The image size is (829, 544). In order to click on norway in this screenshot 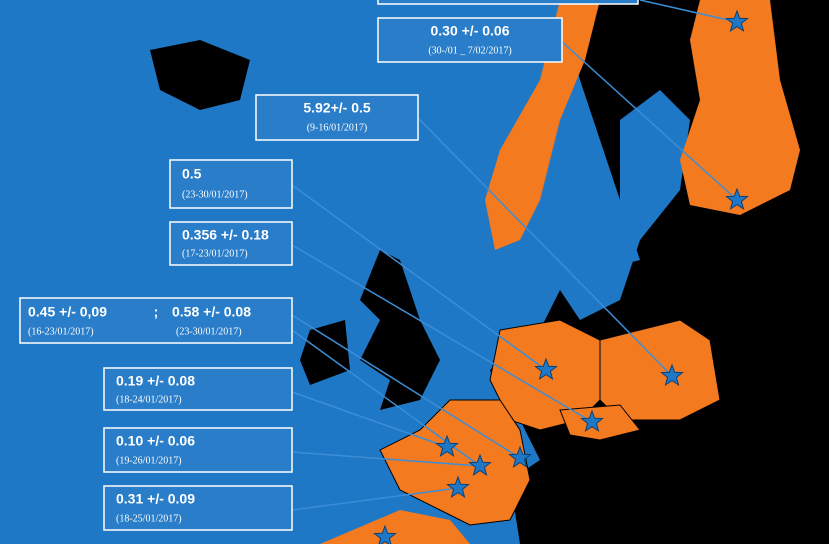, I will do `click(542, 125)`.